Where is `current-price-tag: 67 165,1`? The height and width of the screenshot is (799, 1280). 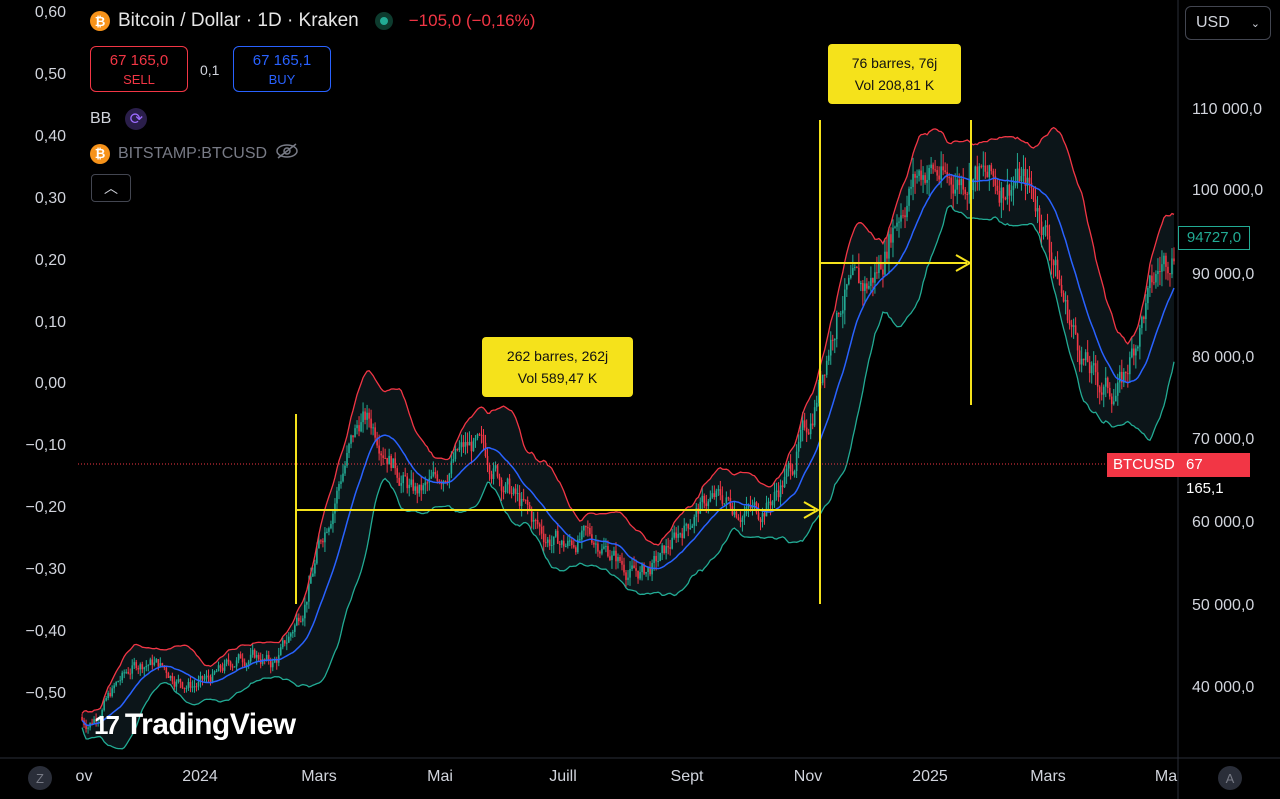
current-price-tag: 67 165,1 is located at coordinates (1215, 475).